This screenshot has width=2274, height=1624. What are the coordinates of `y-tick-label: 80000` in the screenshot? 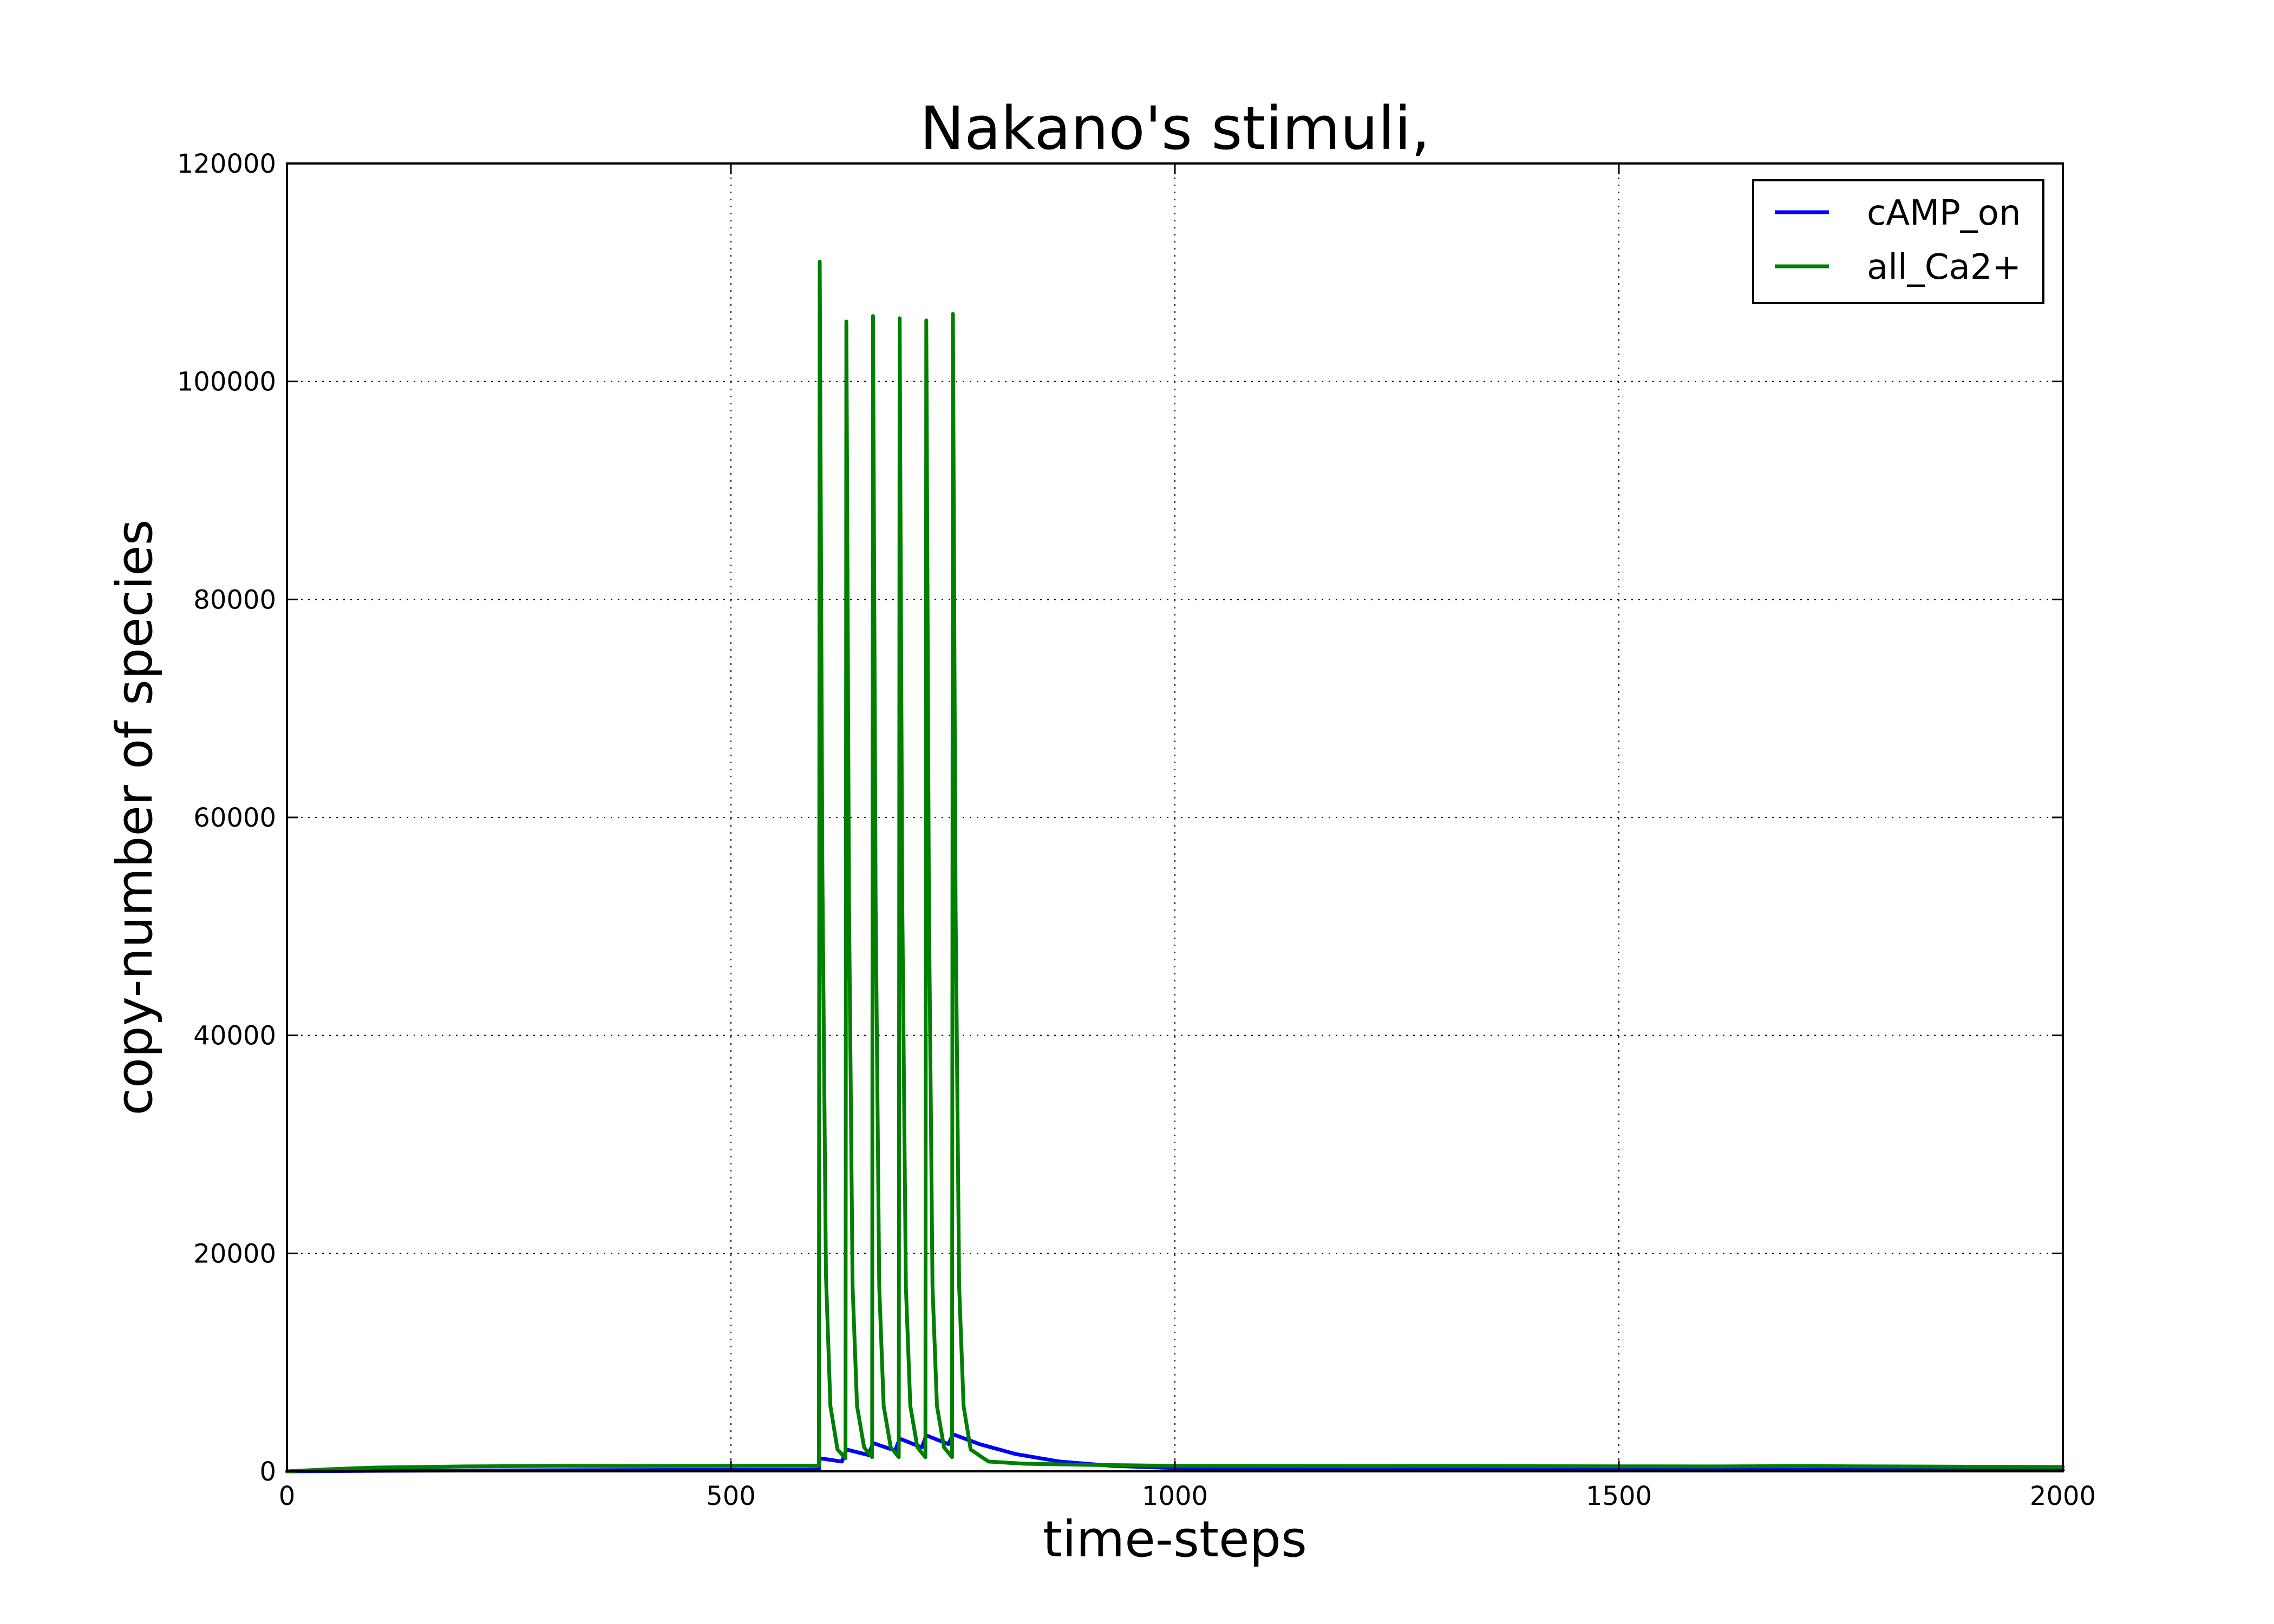 It's located at (235, 600).